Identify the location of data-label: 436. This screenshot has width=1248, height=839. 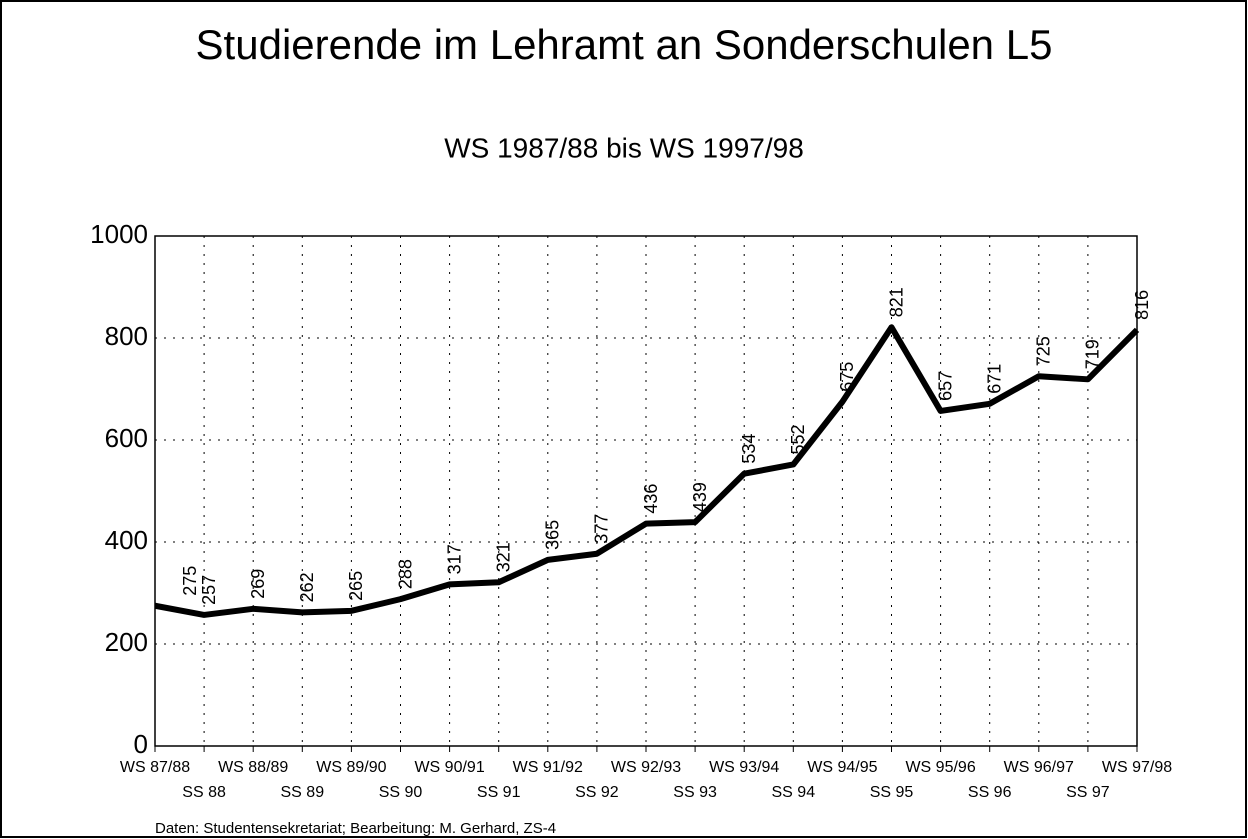
(651, 499).